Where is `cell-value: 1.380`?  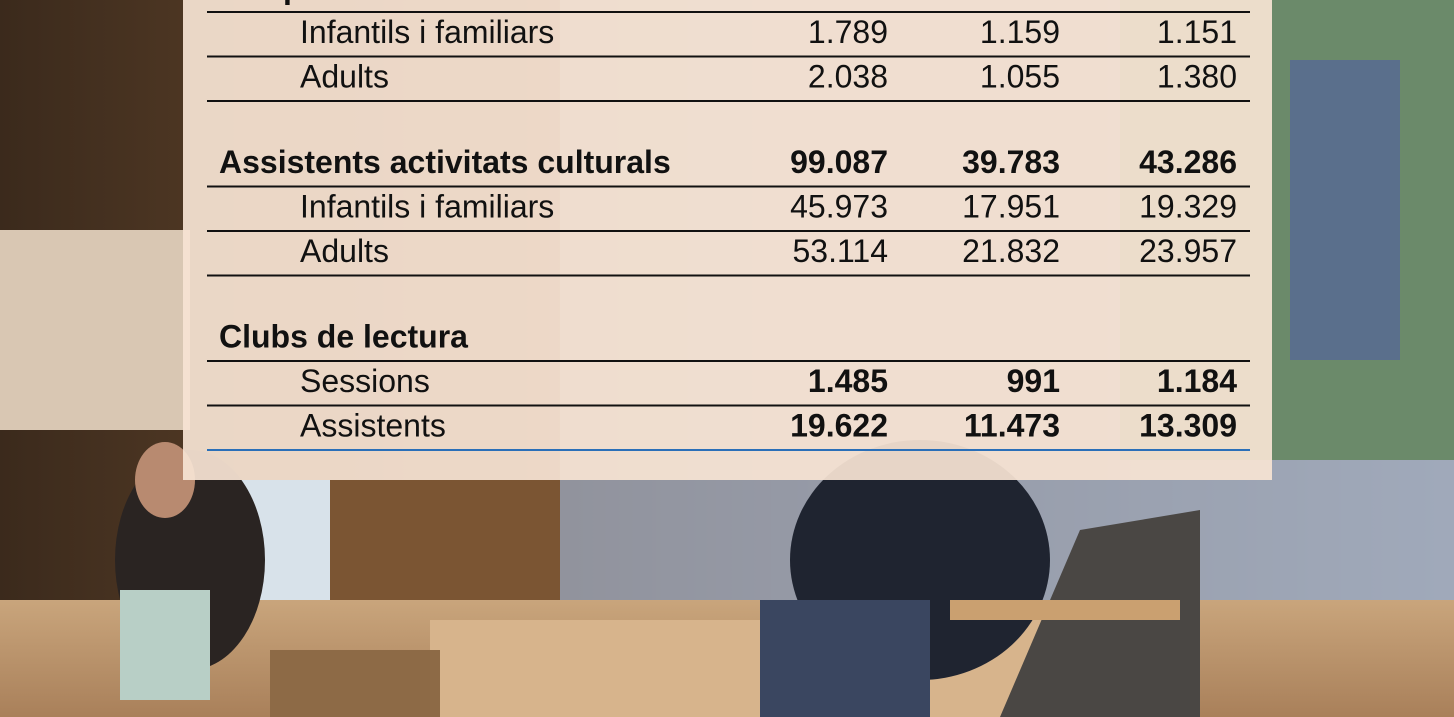 cell-value: 1.380 is located at coordinates (1197, 76).